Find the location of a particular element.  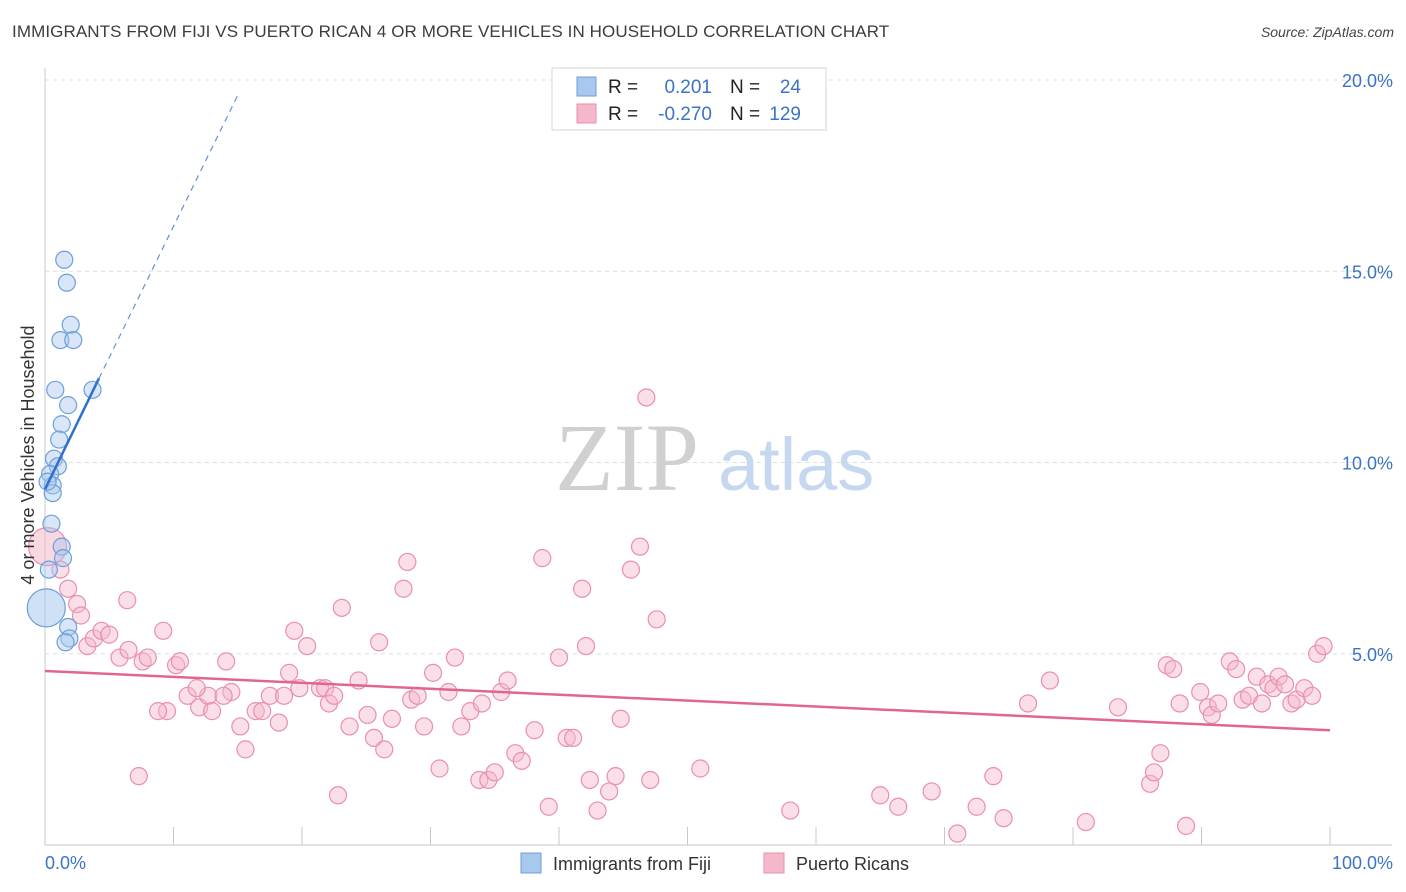

y-tick-label: 5.0% is located at coordinates (1372, 655).